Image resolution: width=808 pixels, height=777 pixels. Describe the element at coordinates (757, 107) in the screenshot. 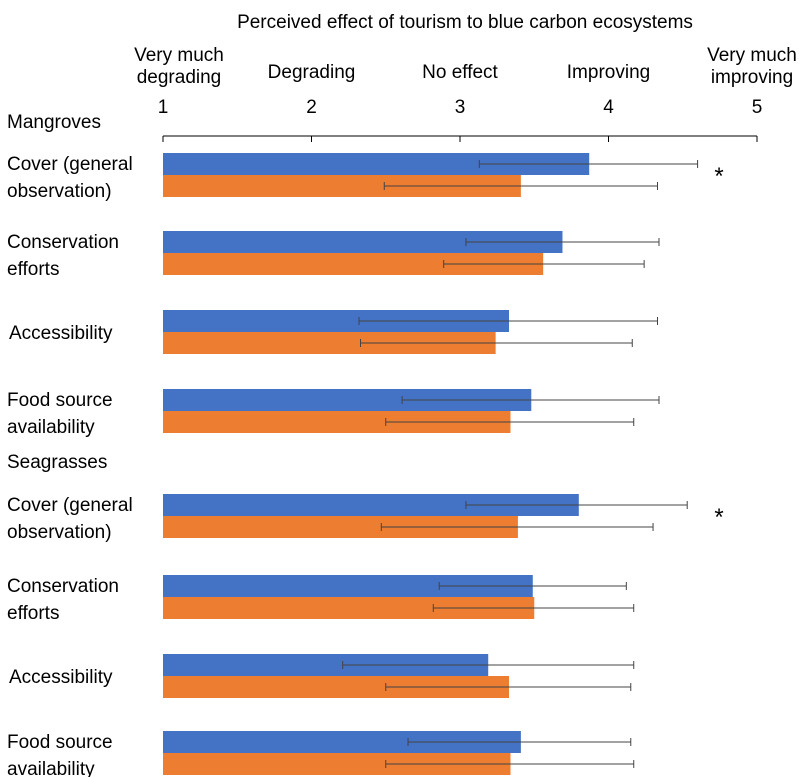

I see `x-tick-label: 5` at that location.